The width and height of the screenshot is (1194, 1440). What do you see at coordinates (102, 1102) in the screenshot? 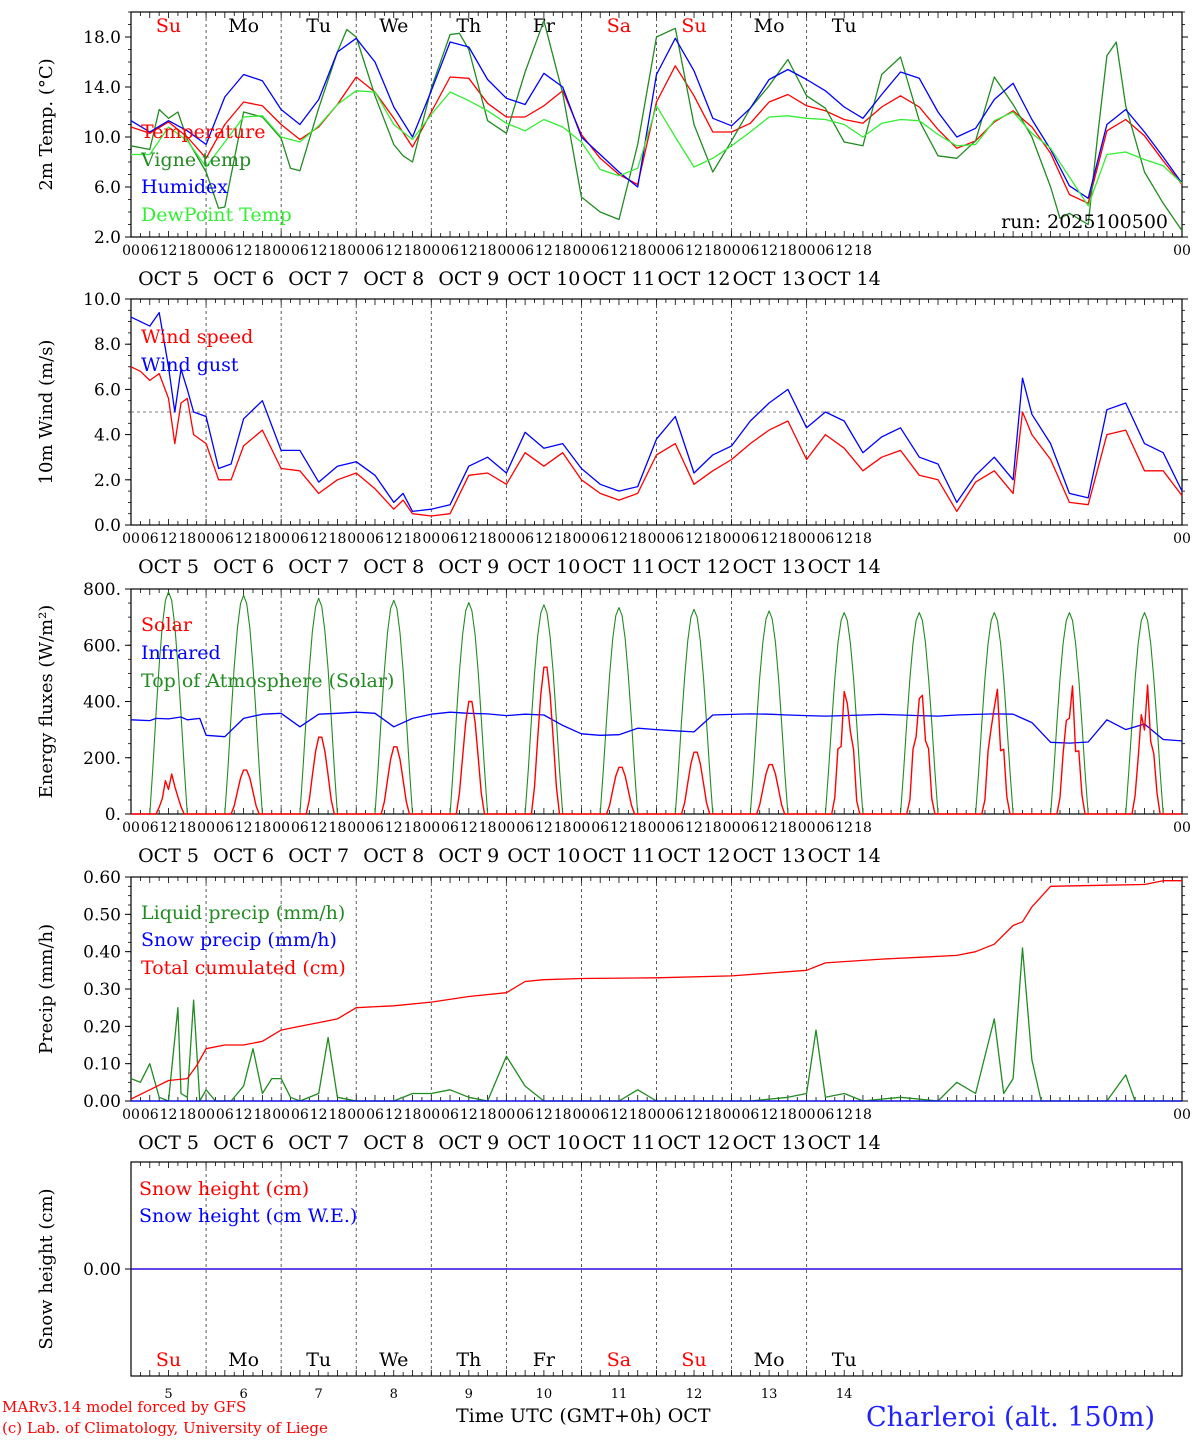
I see `y-tick-label: 0.00` at bounding box center [102, 1102].